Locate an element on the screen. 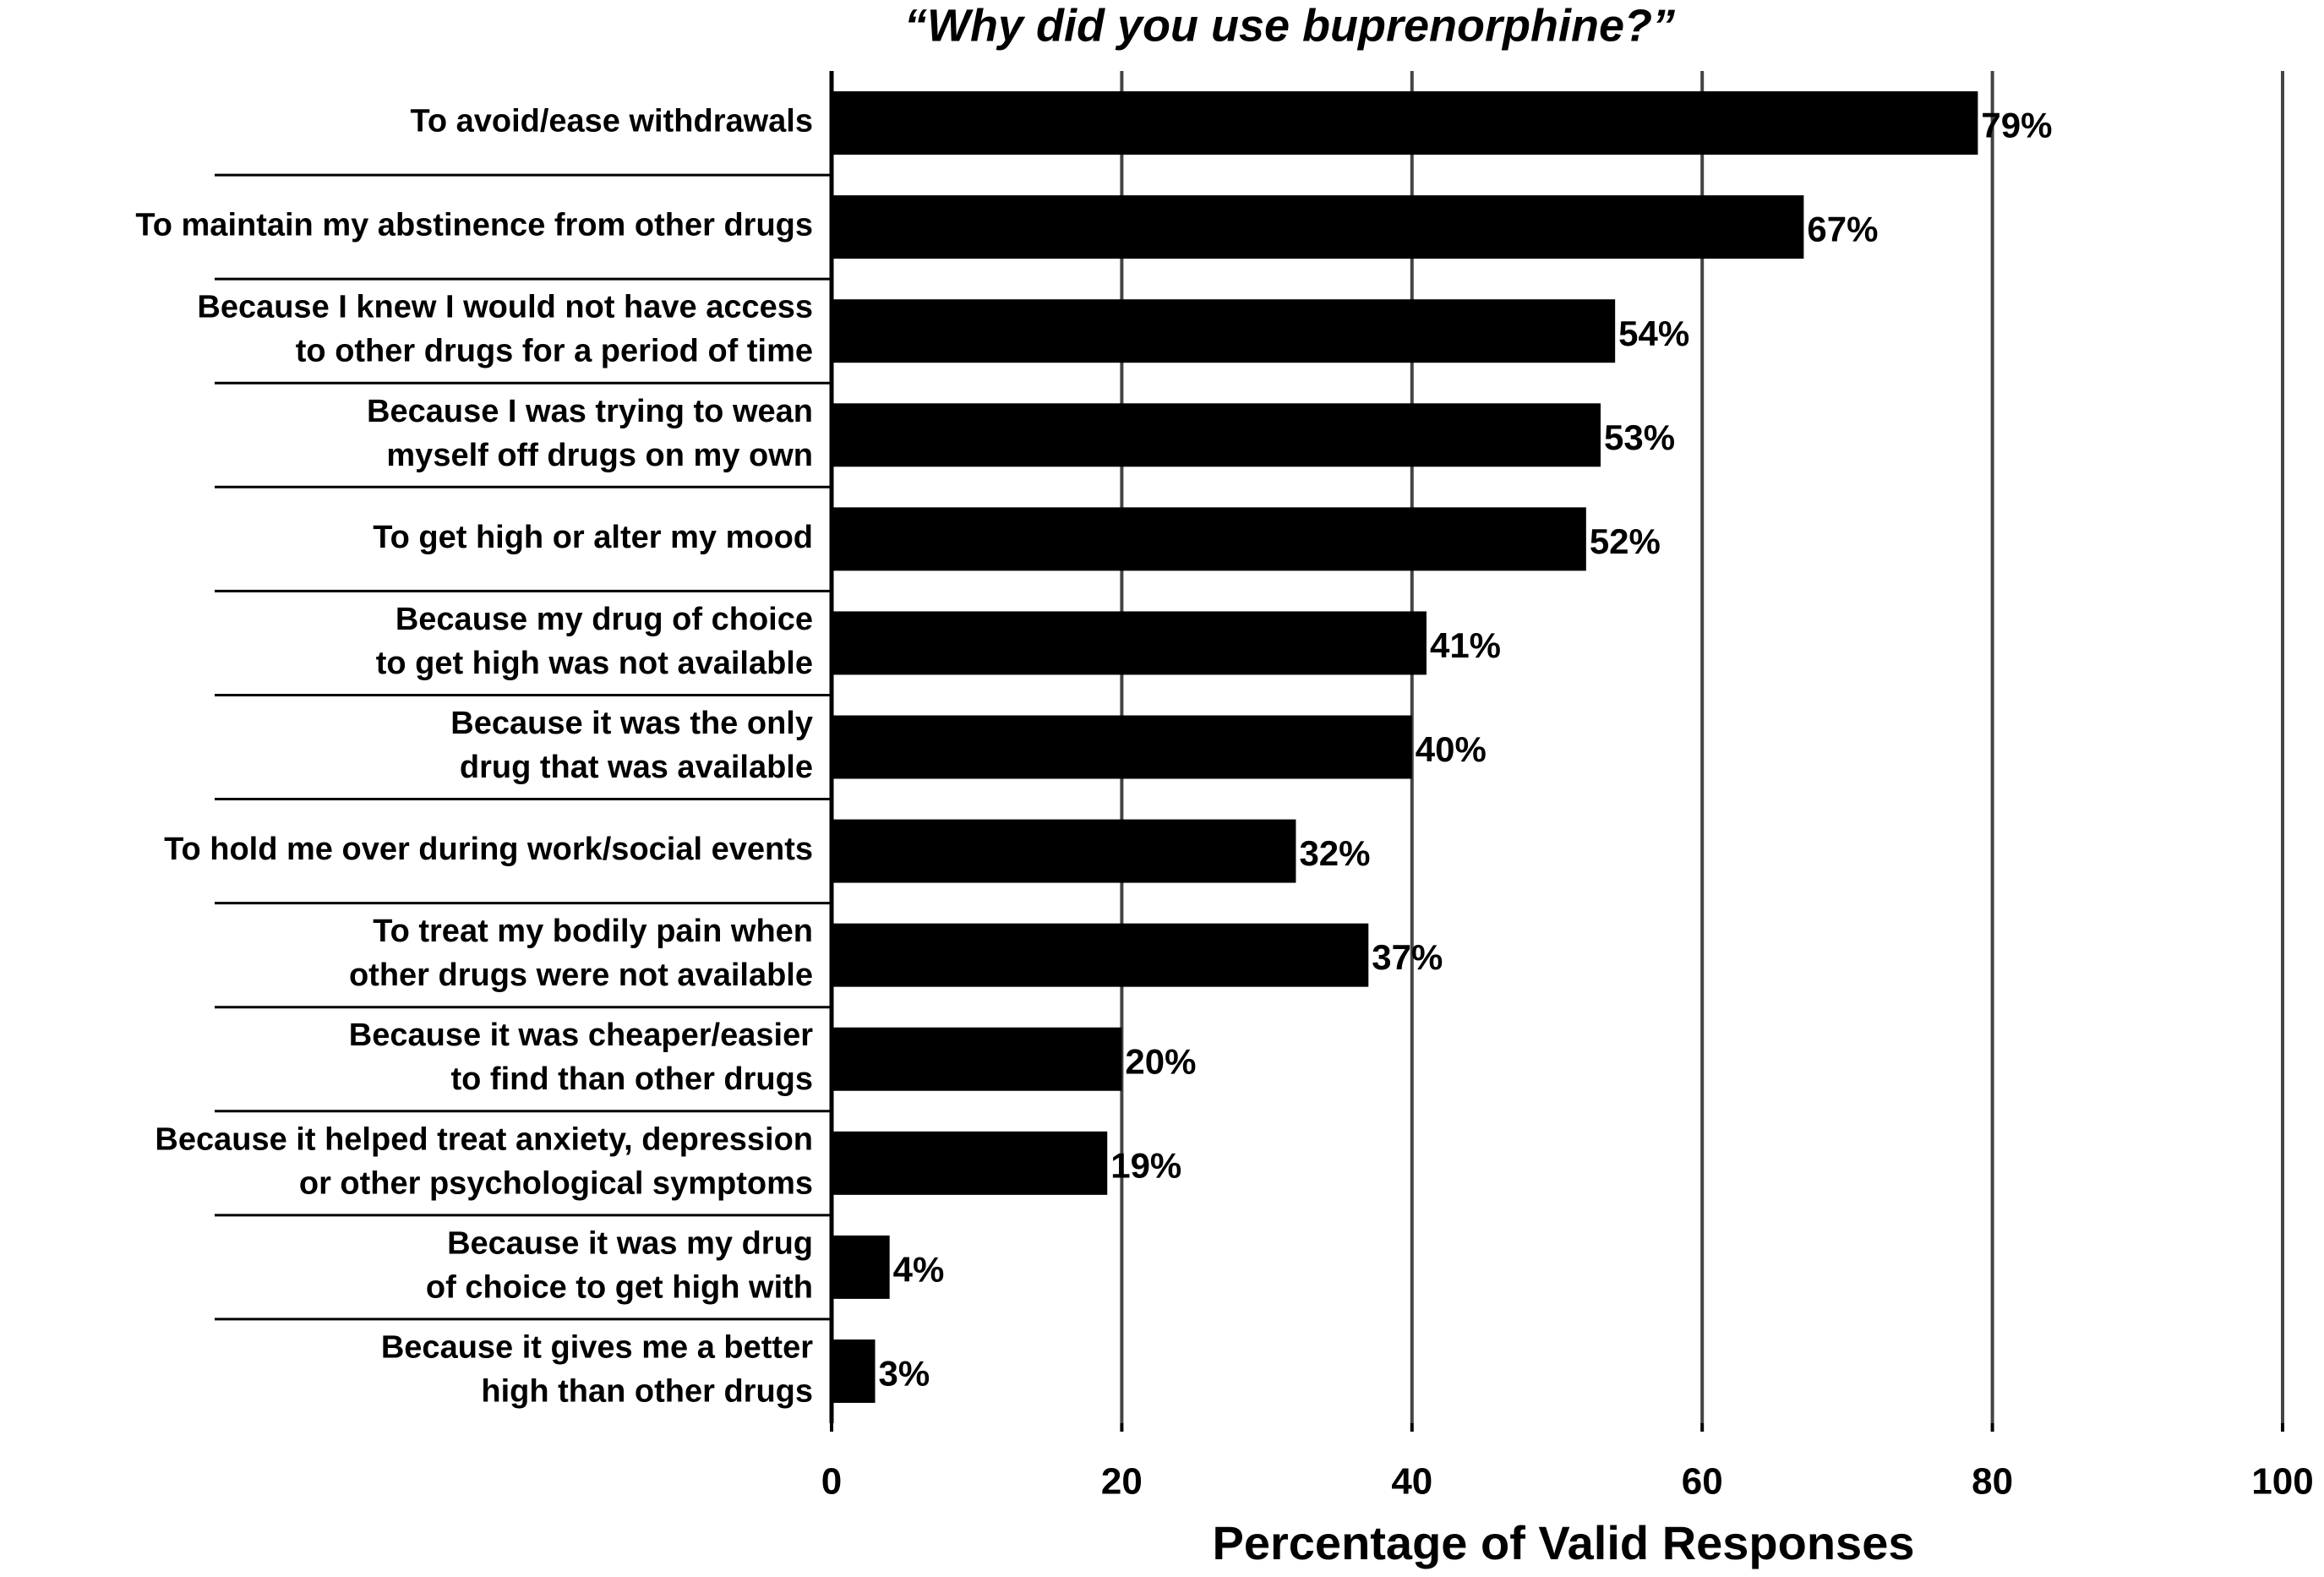 The image size is (2324, 1577). value-label: 3% is located at coordinates (904, 1374).